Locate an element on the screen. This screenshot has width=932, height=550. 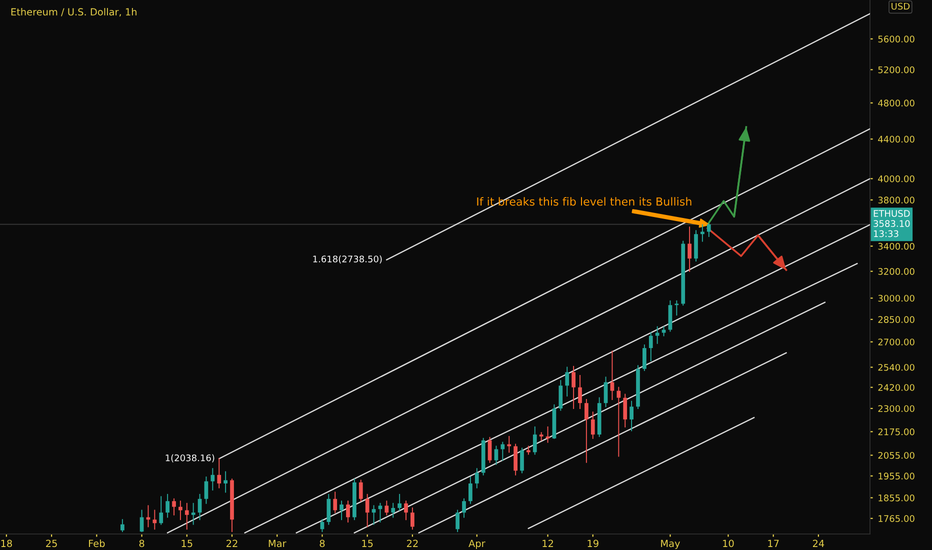
y-tick-label: 1955.00 is located at coordinates (896, 476).